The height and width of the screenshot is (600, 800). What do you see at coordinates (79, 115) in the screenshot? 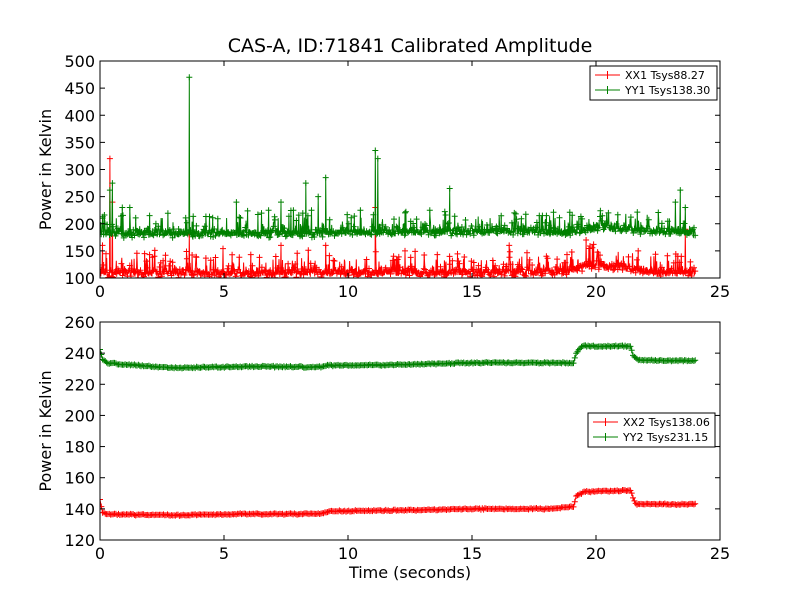
I see `y-tick-label: 400` at bounding box center [79, 115].